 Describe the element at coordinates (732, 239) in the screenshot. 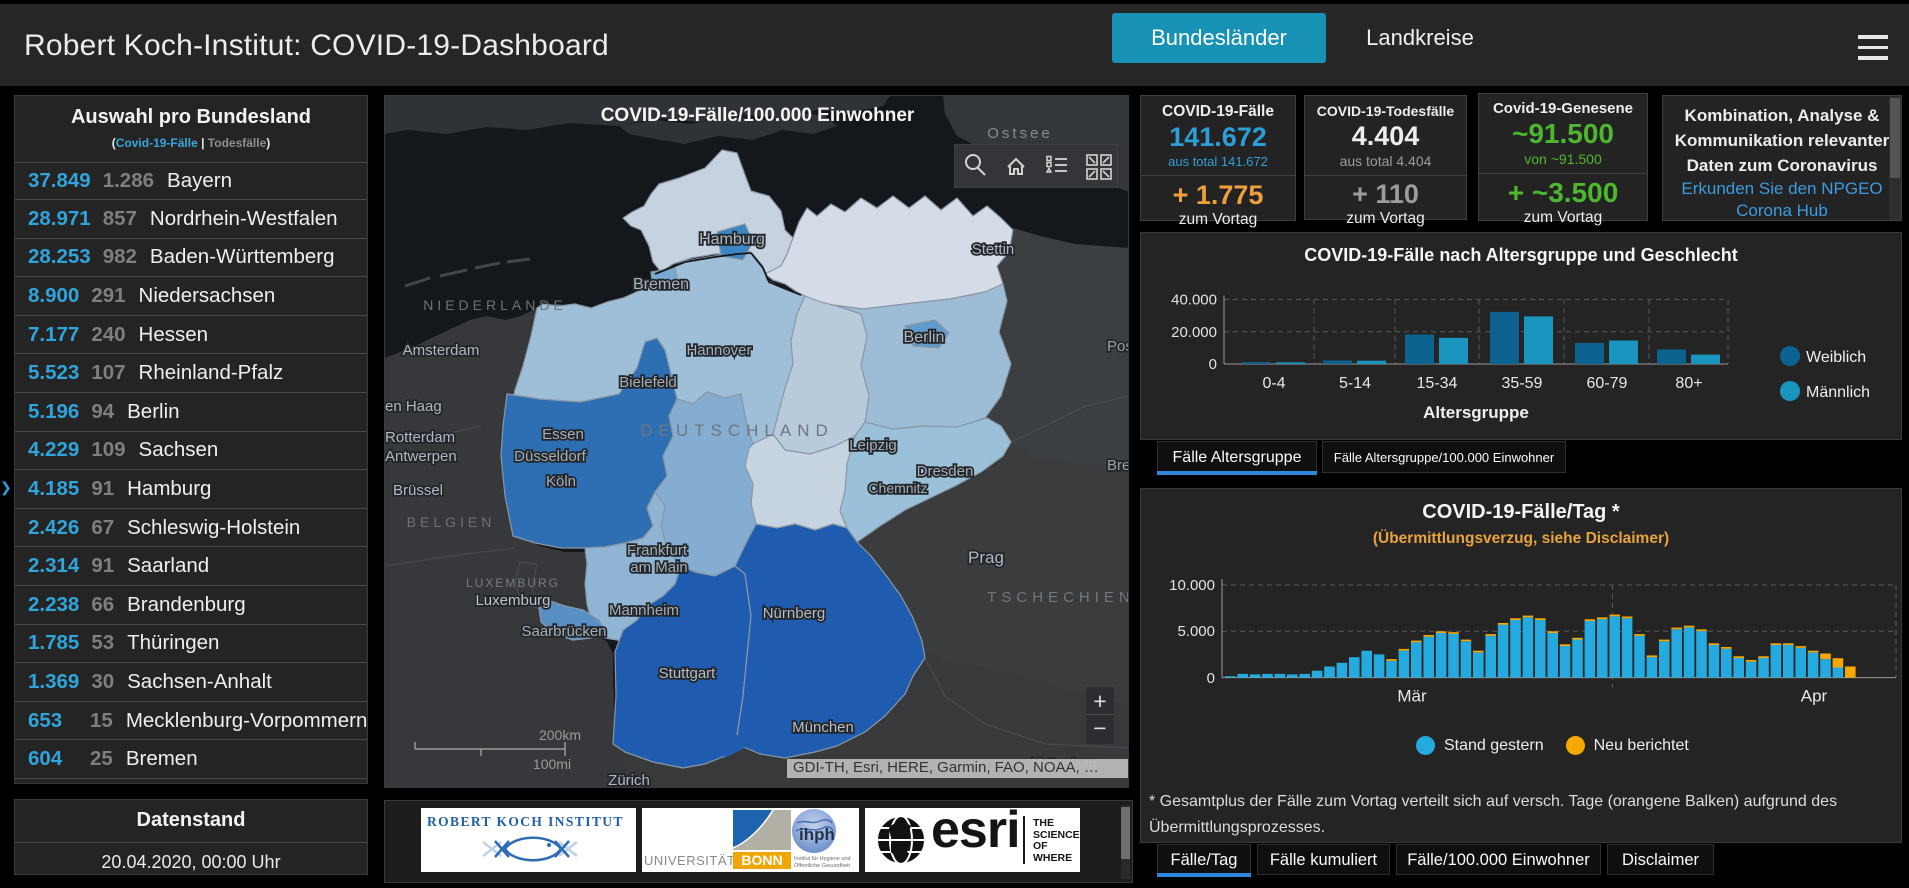

I see `svg-text: Hamburg` at that location.